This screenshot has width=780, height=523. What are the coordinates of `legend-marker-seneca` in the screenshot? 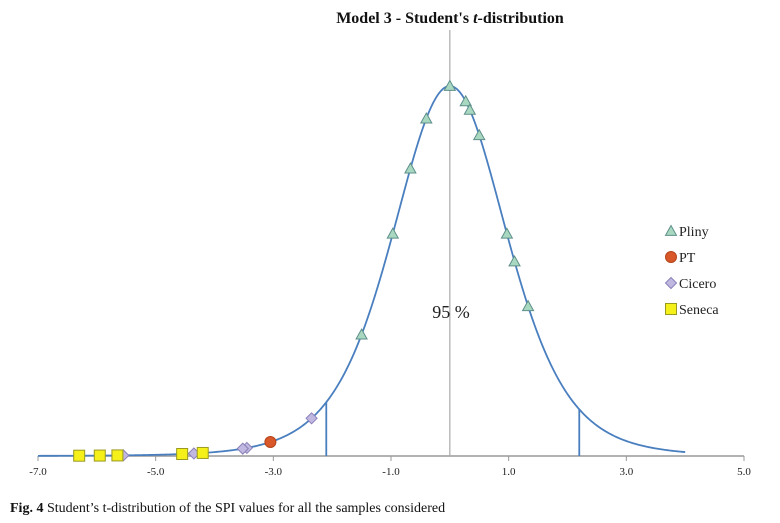 It's located at (671, 309).